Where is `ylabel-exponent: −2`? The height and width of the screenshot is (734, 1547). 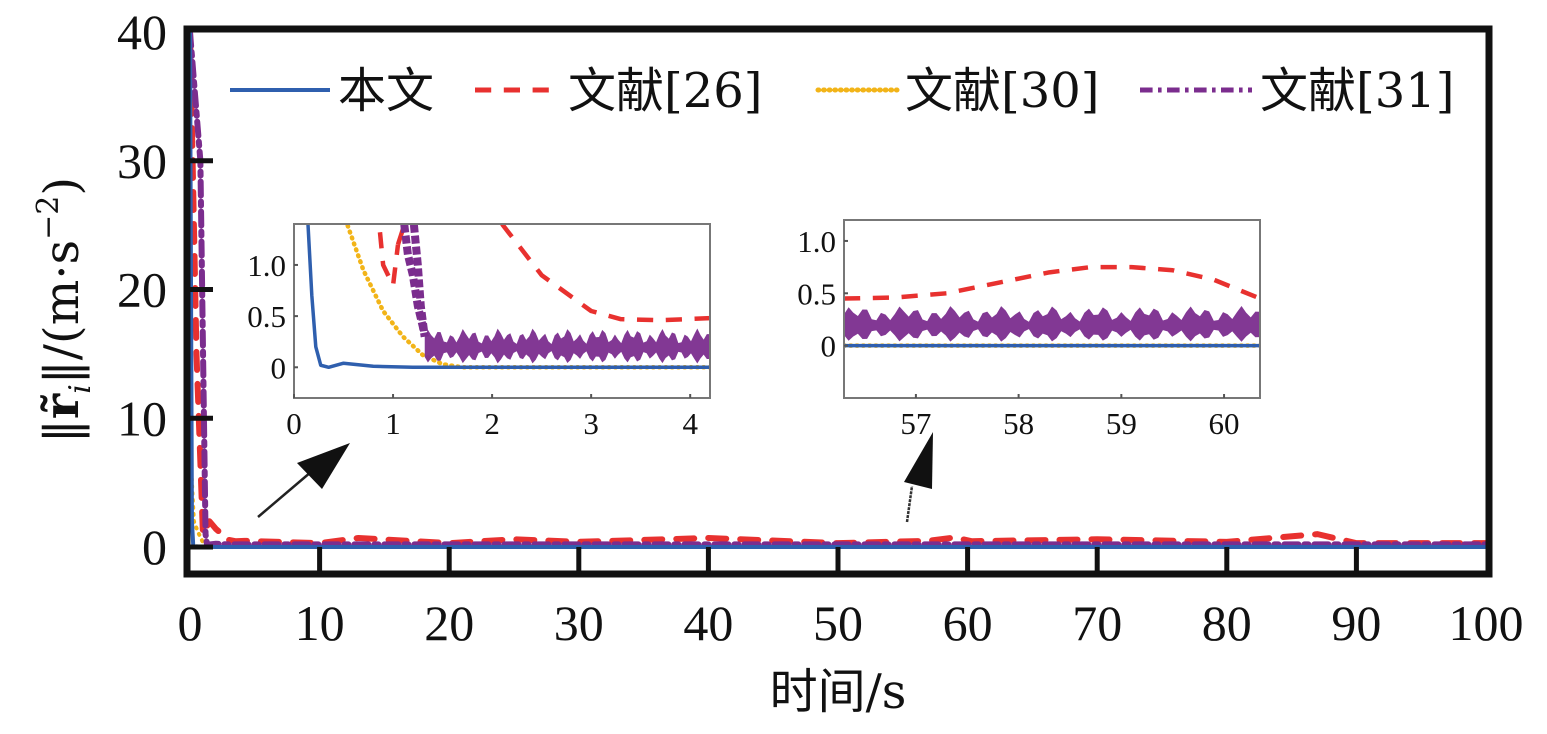 ylabel-exponent: −2 is located at coordinates (48, 218).